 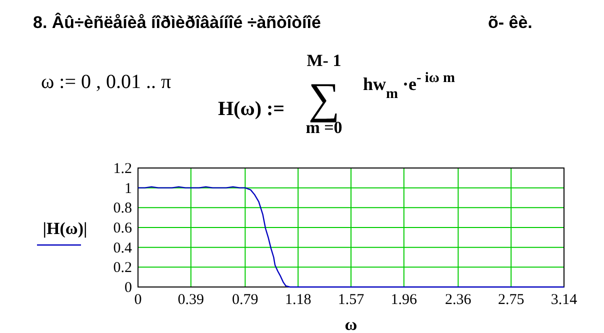 I want to click on x-tick-label: 1.96, so click(x=404, y=300).